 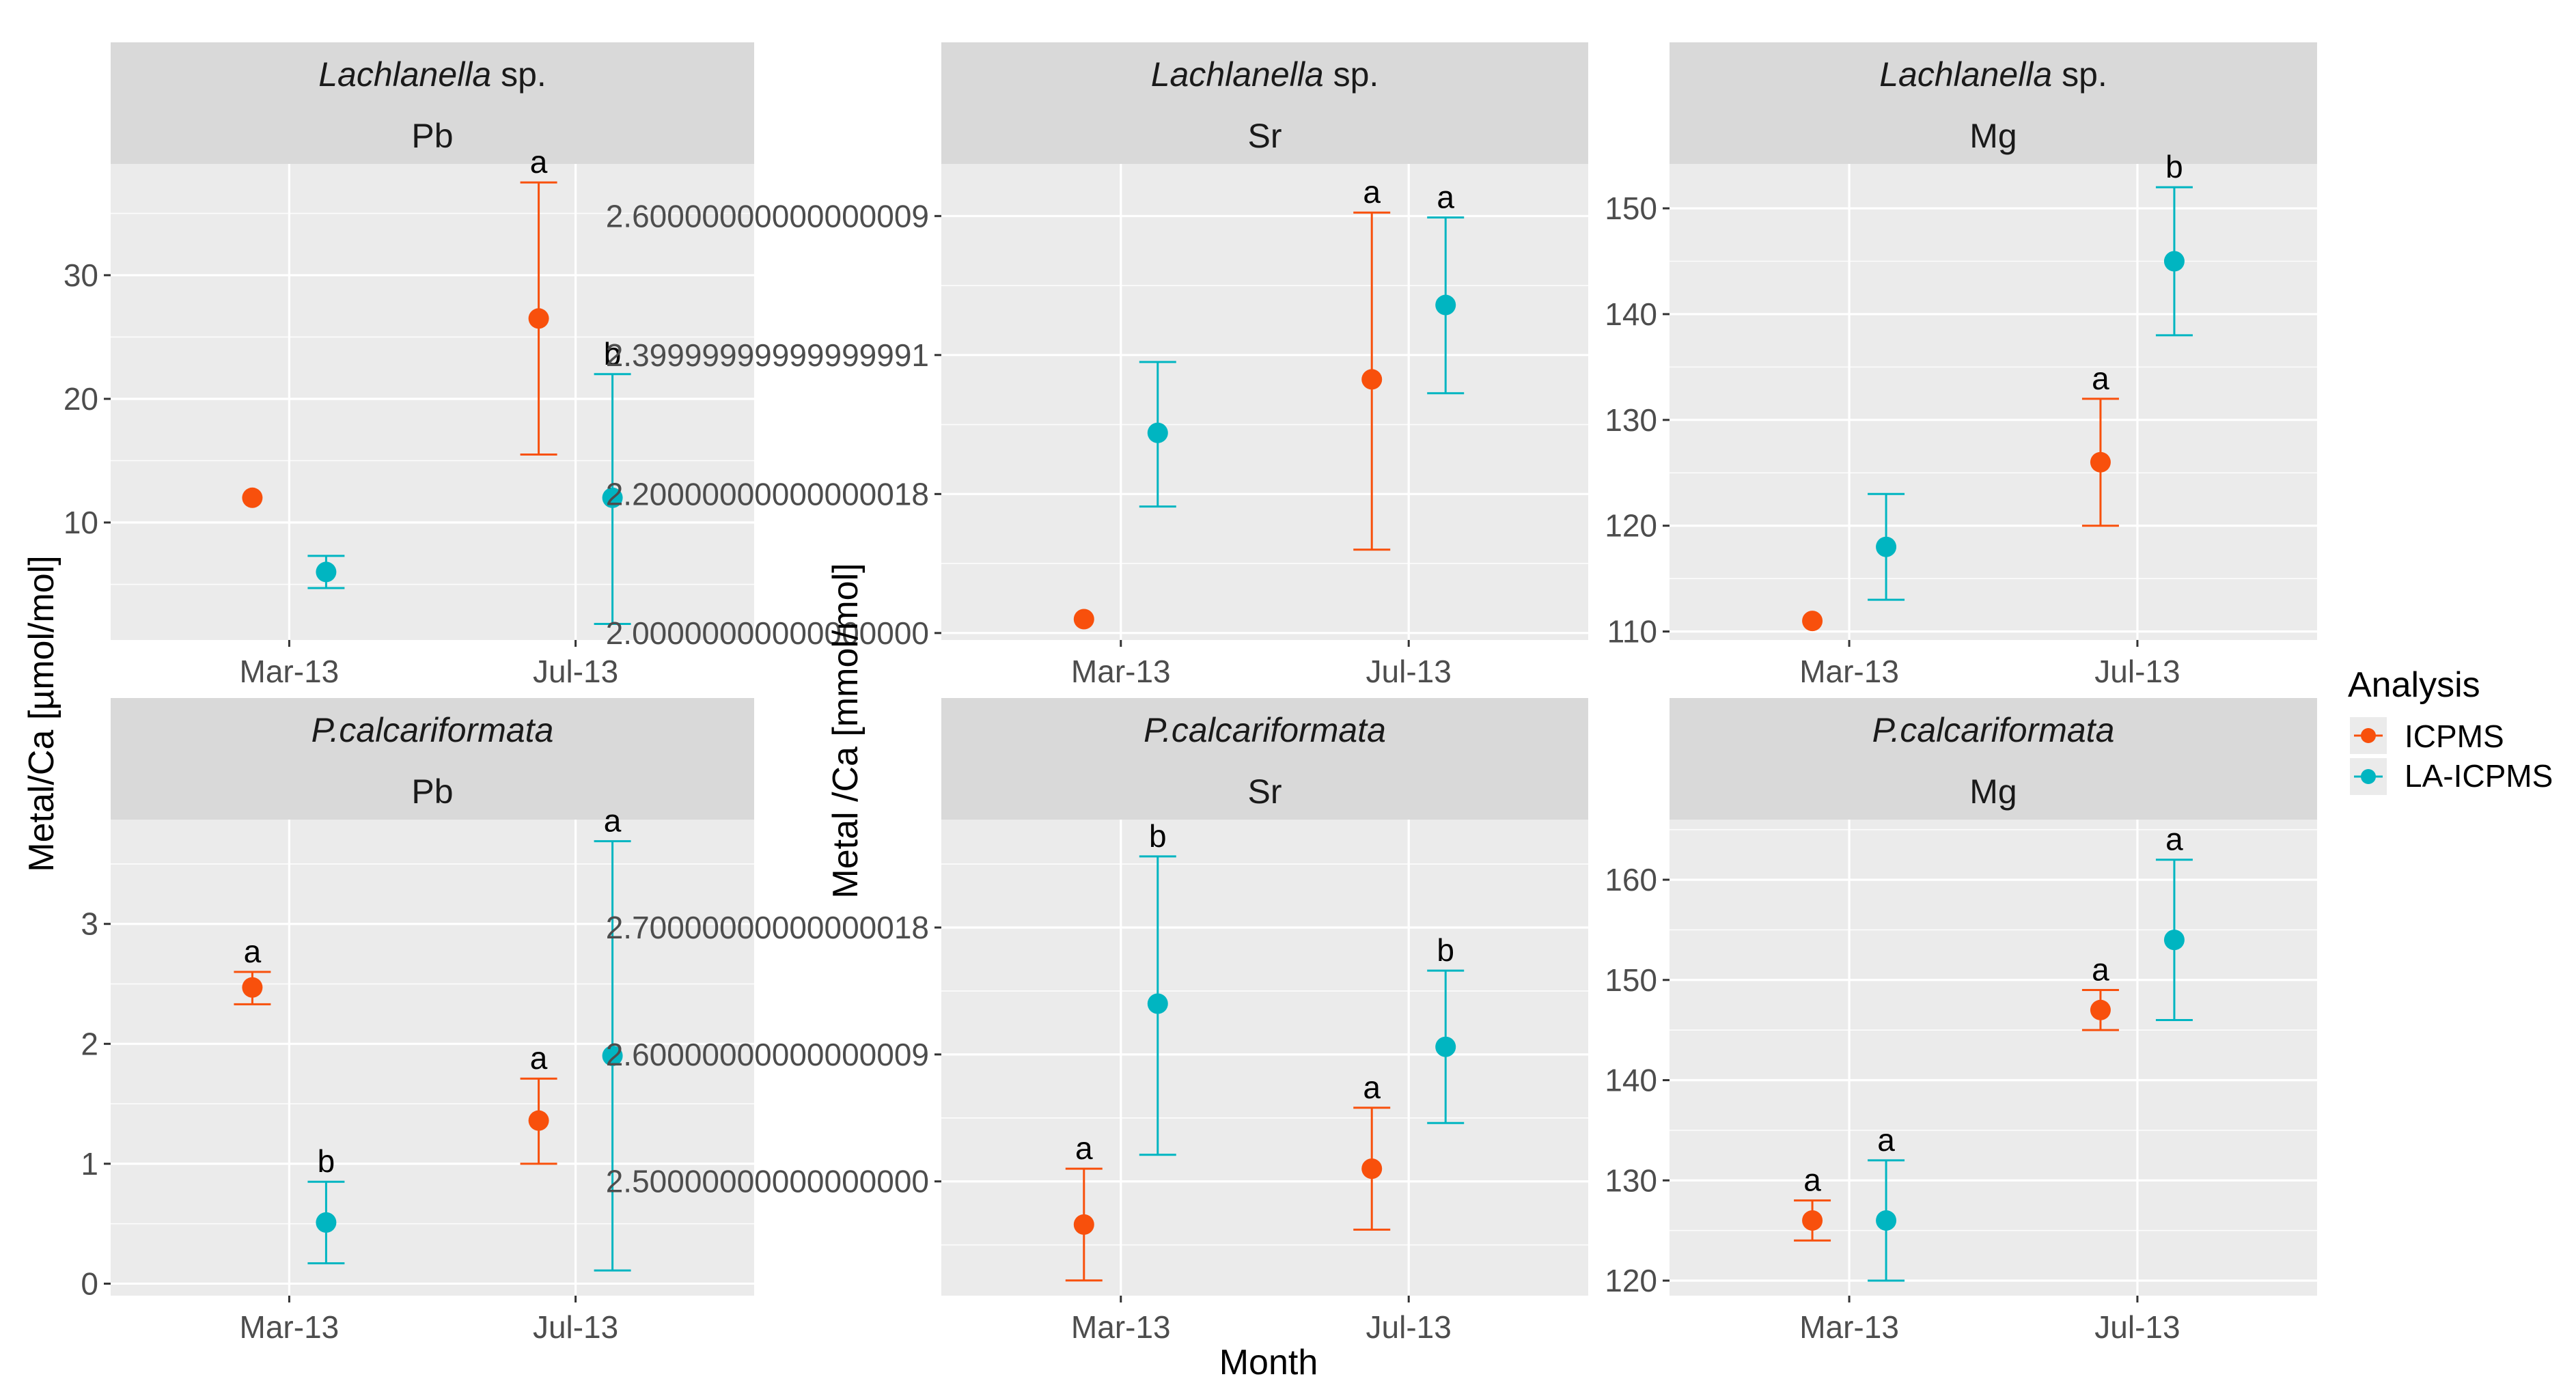 I want to click on y-tick-label: 130, so click(x=1631, y=1180).